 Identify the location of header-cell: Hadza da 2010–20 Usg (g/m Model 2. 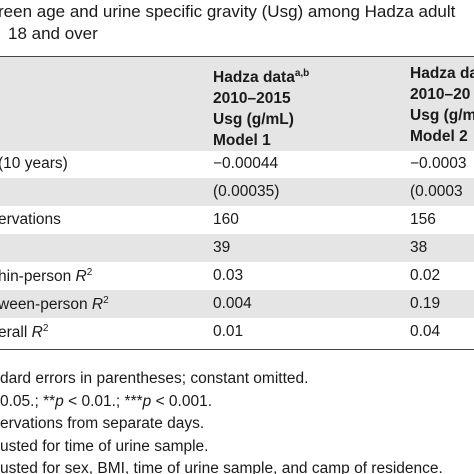
(442, 105).